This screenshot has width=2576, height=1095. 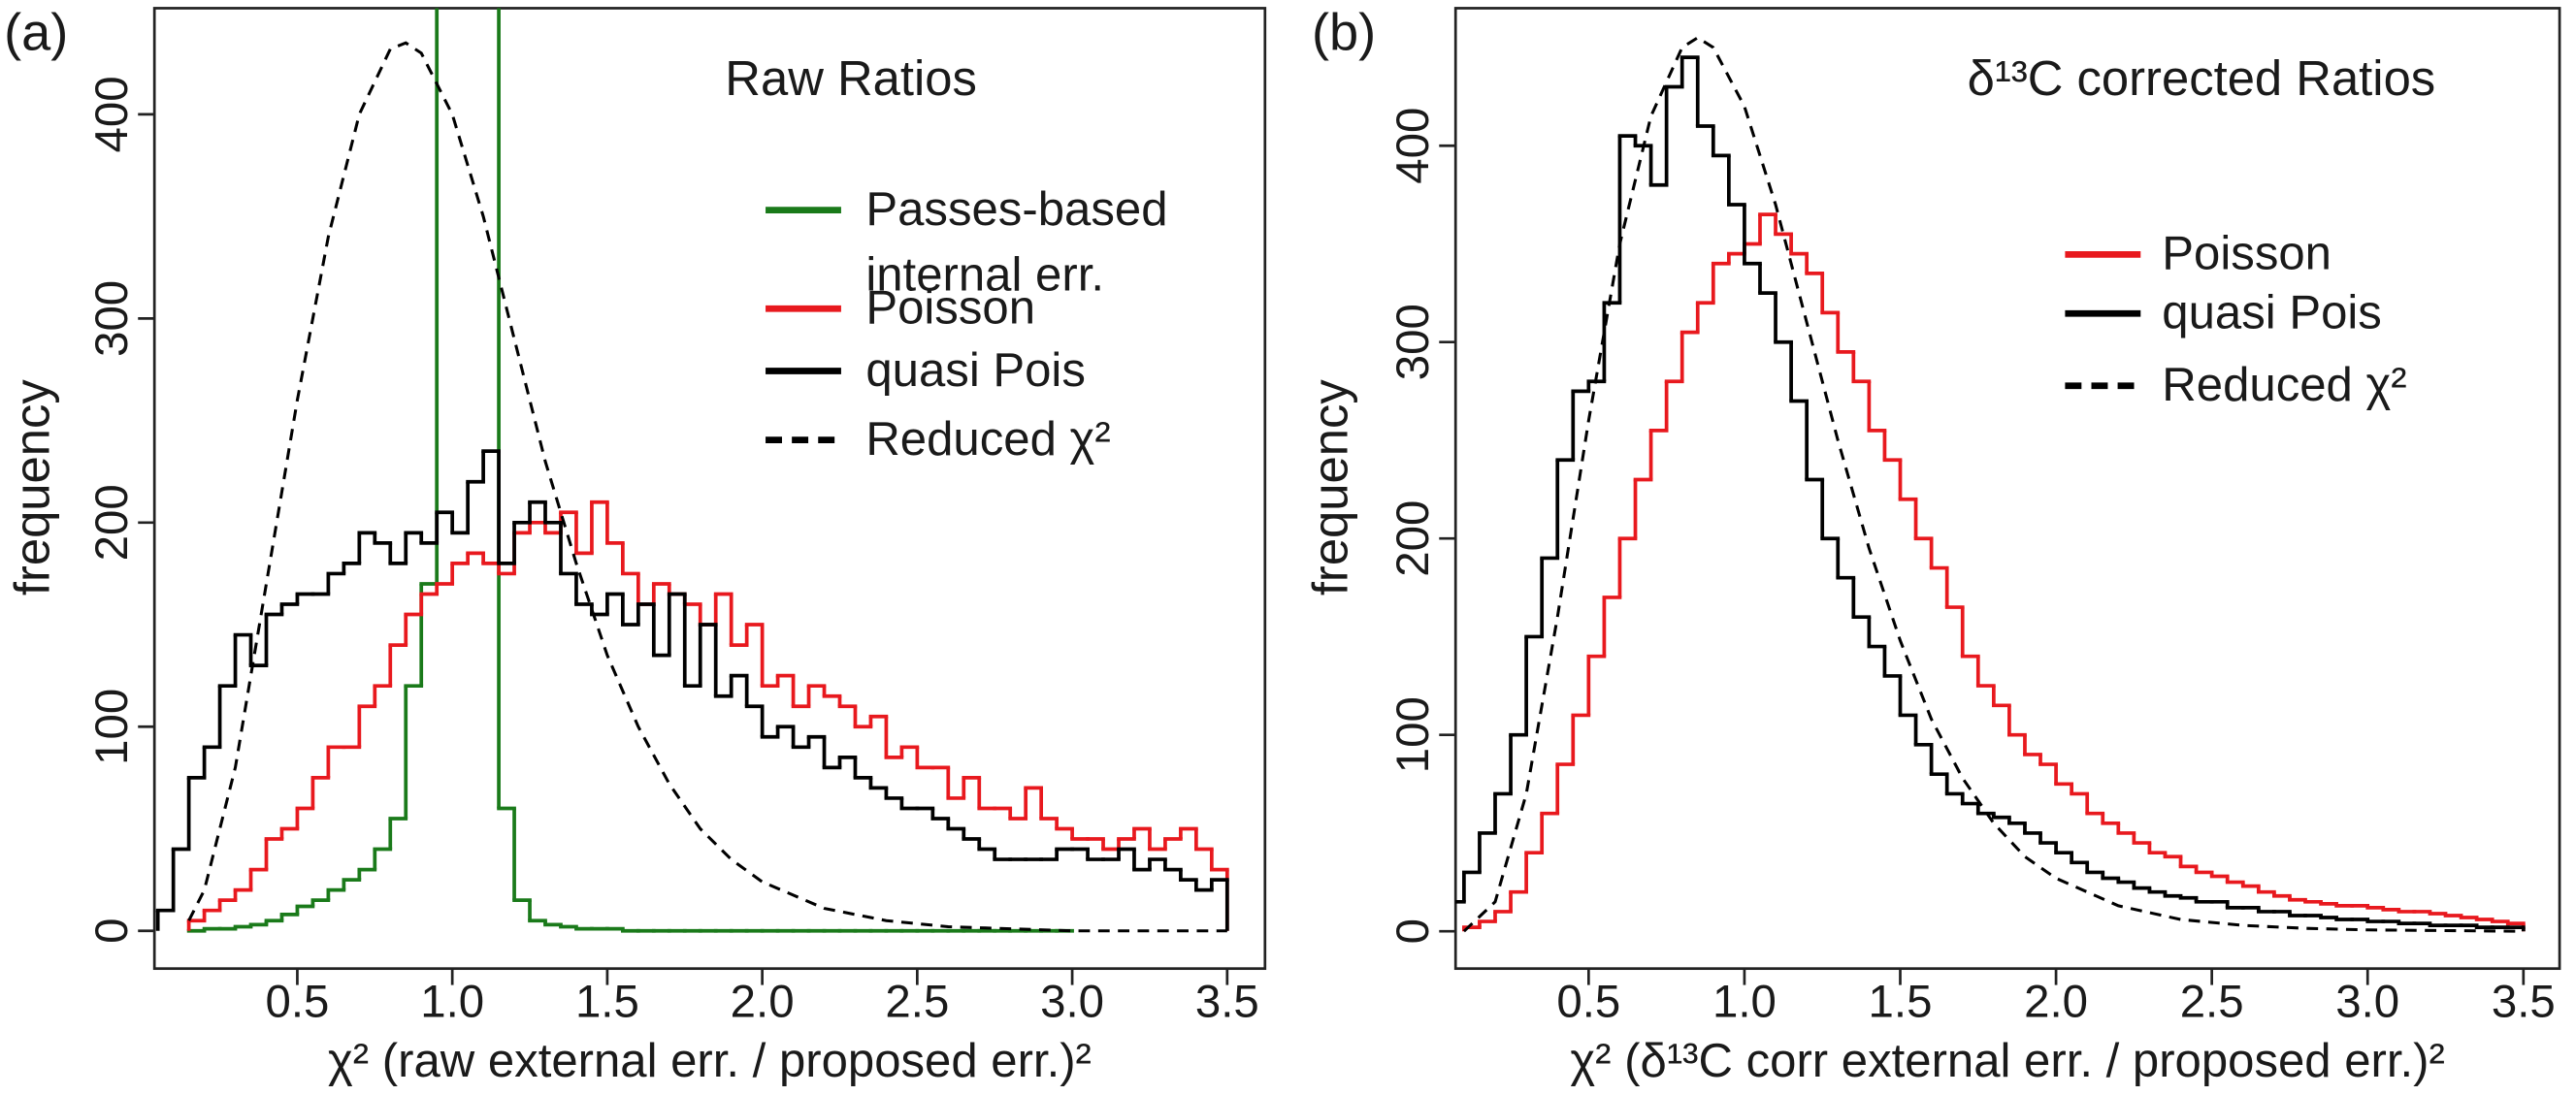 I want to click on chart-title: δ¹³C corrected Ratios, so click(x=2202, y=78).